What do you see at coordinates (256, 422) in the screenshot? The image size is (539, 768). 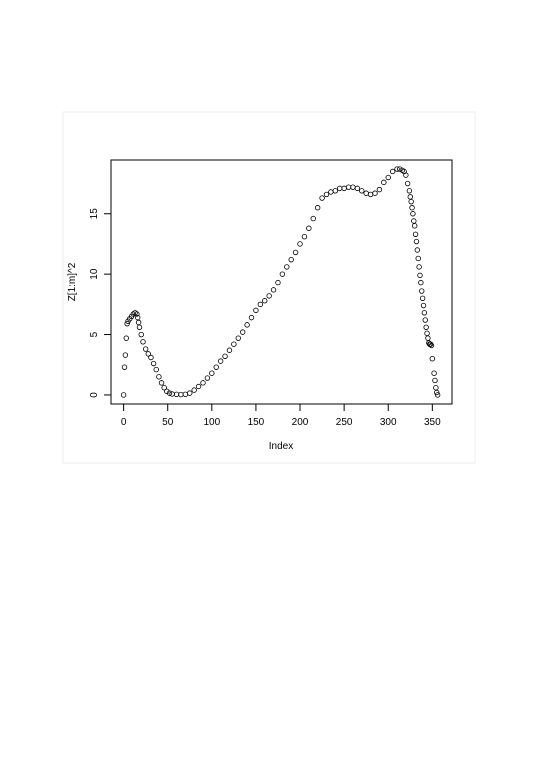 I see `x-tick-label: 150` at bounding box center [256, 422].